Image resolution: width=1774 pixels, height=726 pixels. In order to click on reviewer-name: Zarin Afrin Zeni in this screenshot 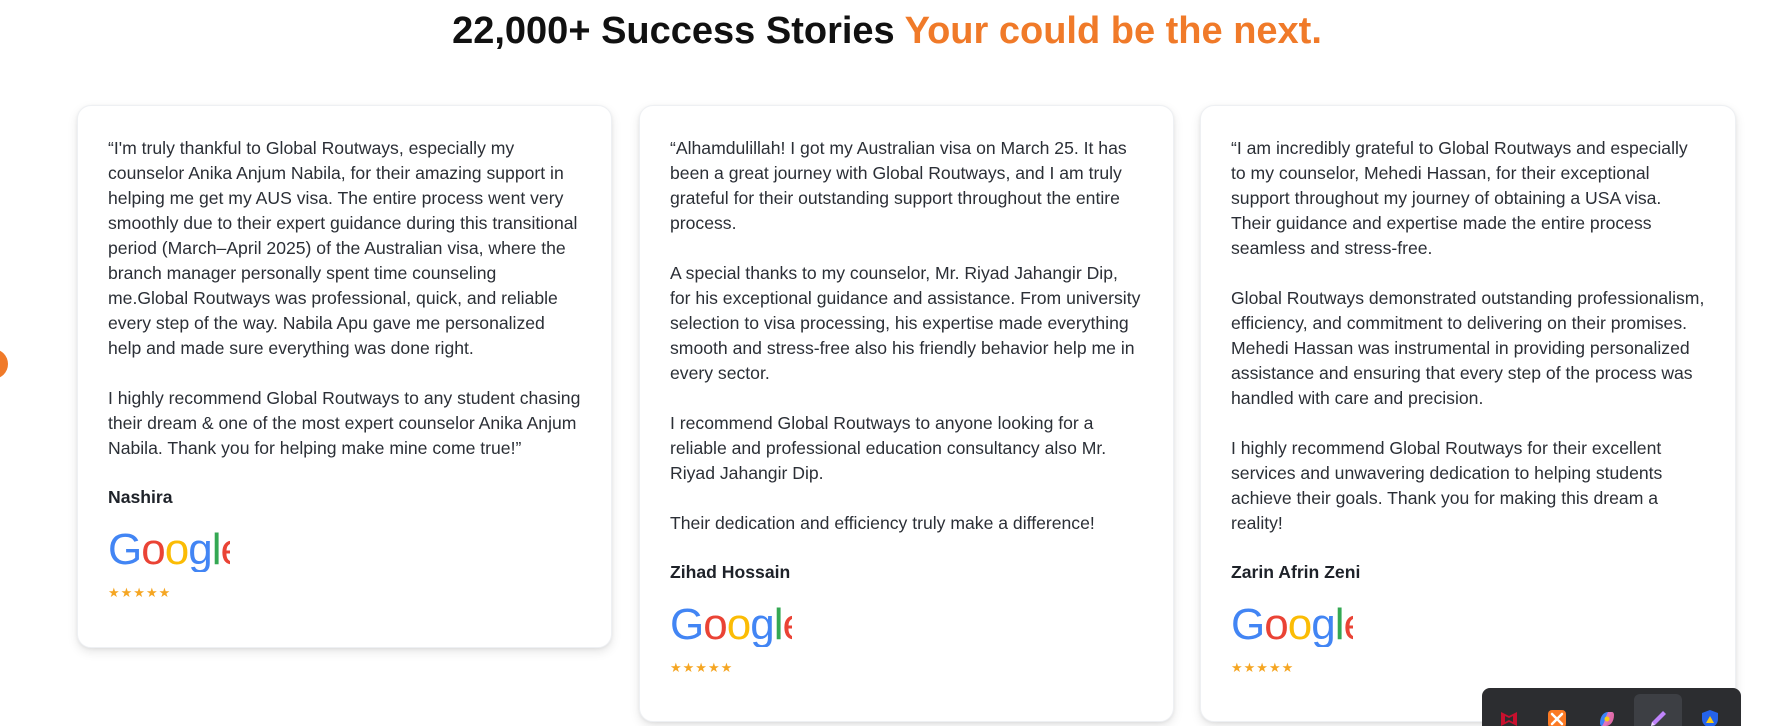, I will do `click(1296, 572)`.